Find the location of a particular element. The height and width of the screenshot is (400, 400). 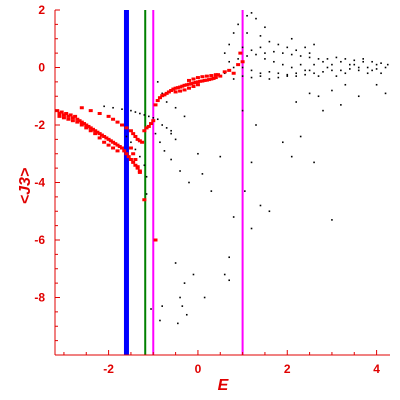

x-axis-label: E is located at coordinates (224, 385).